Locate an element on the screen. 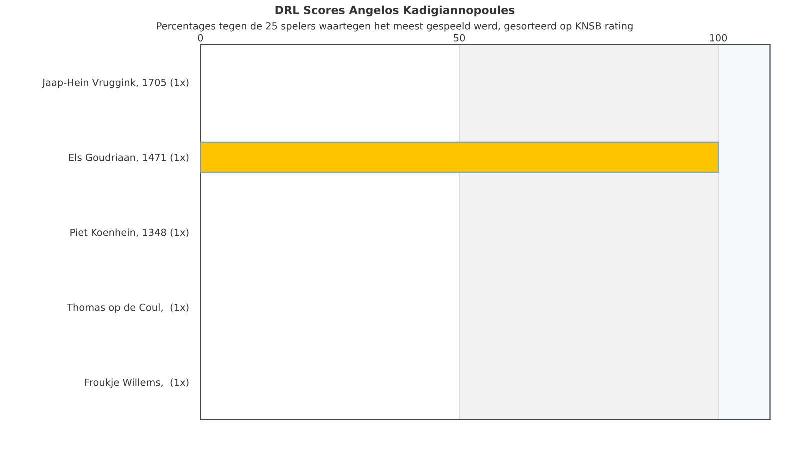  y-tick-label: Piet Koenhein, 1348 (1x) is located at coordinates (129, 233).